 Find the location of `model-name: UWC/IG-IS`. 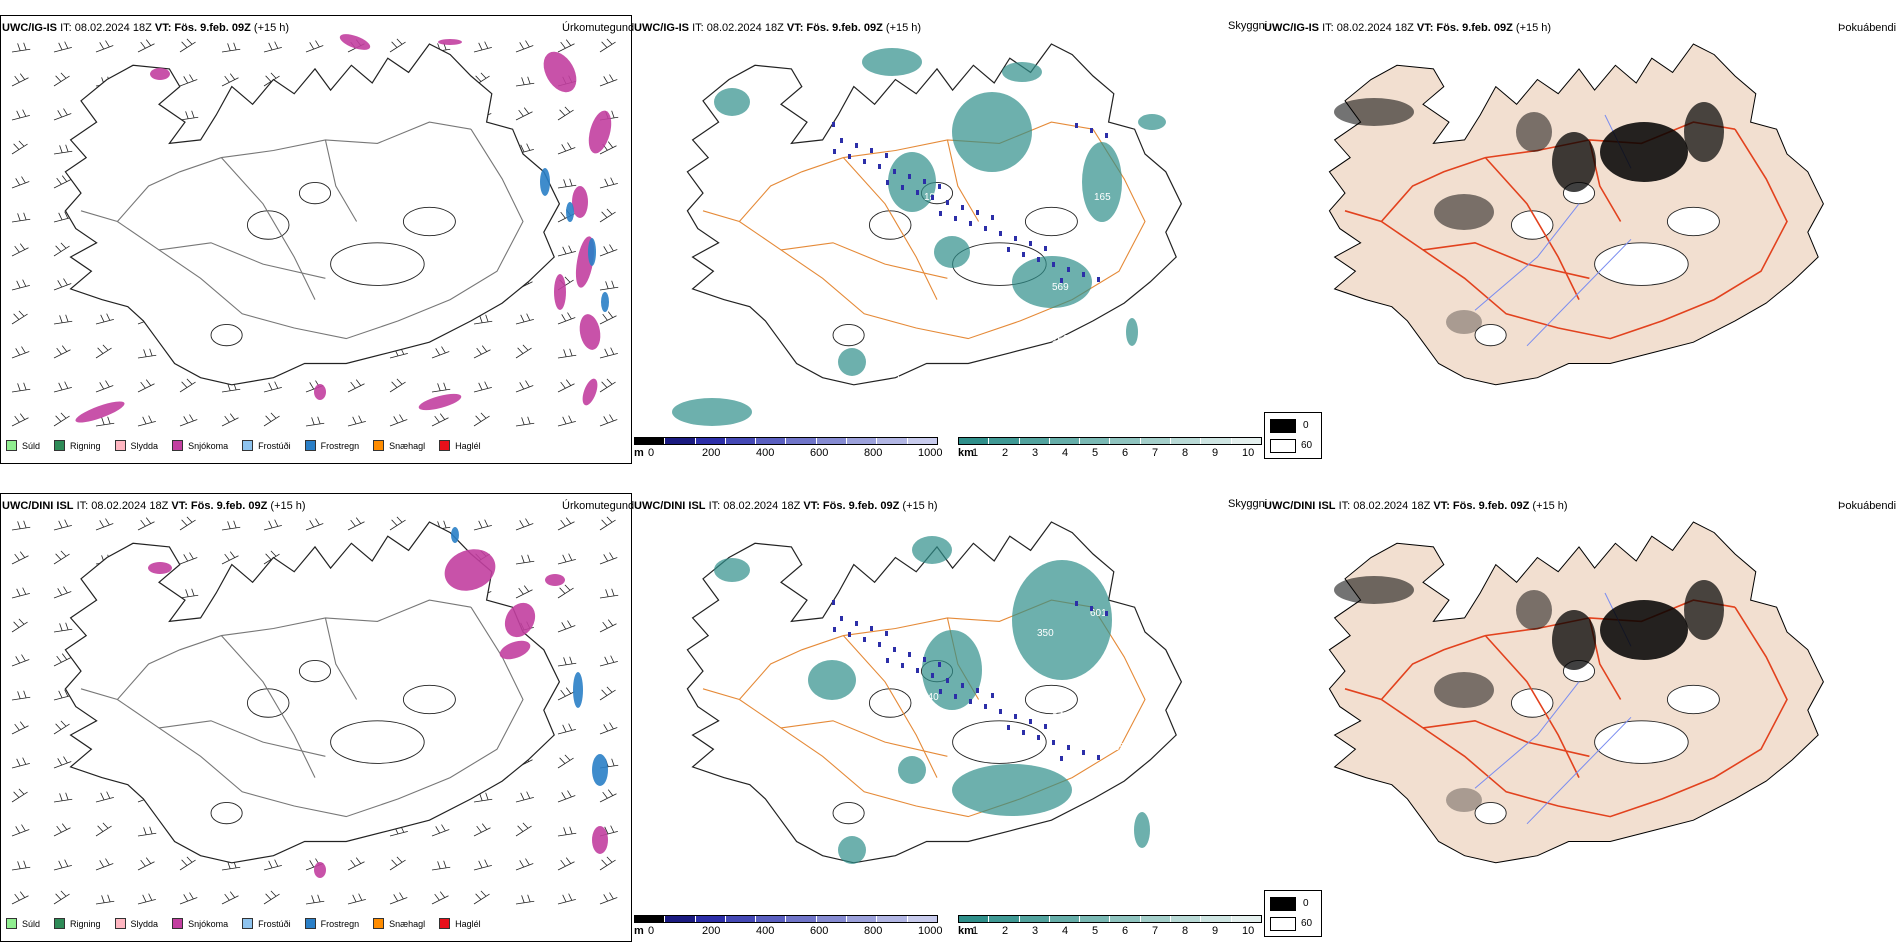

model-name: UWC/IG-IS is located at coordinates (661, 28).